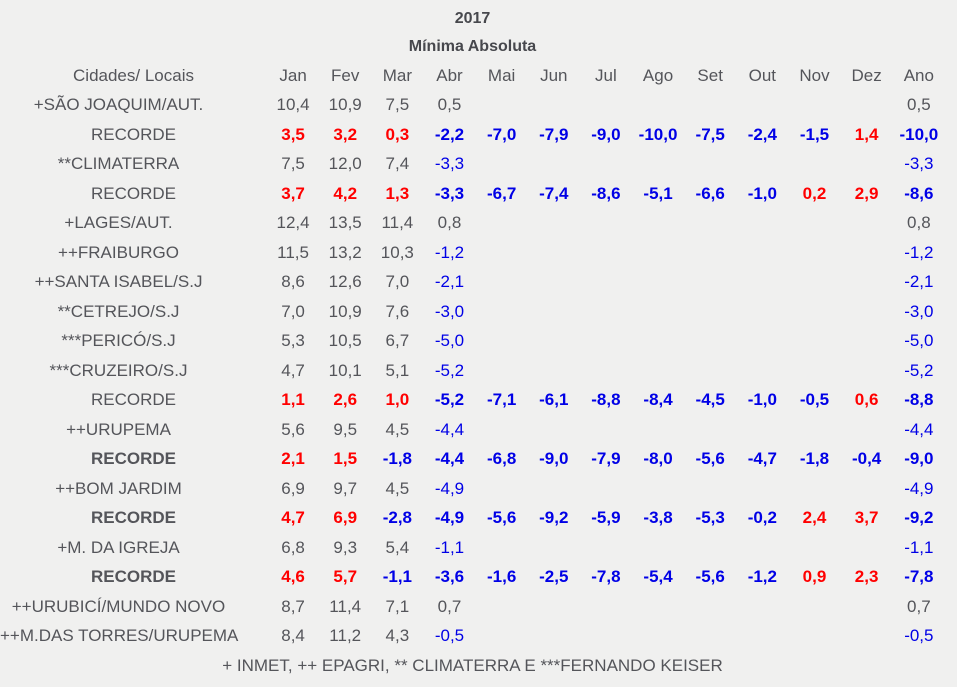 The height and width of the screenshot is (687, 957). What do you see at coordinates (397, 459) in the screenshot?
I see `temperature-cell: -1,8` at bounding box center [397, 459].